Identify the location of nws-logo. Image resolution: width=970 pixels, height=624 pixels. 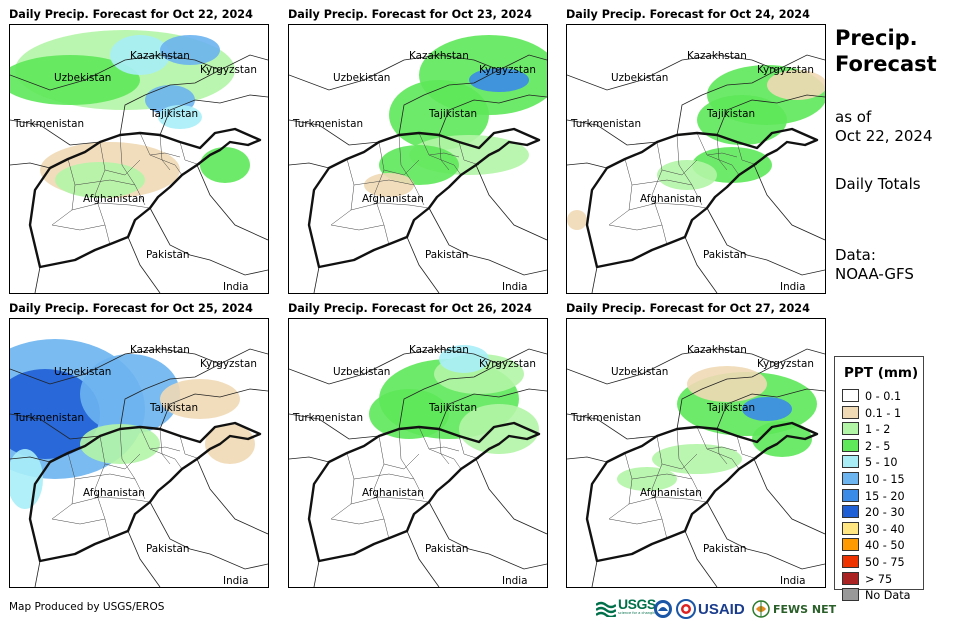
(686, 609).